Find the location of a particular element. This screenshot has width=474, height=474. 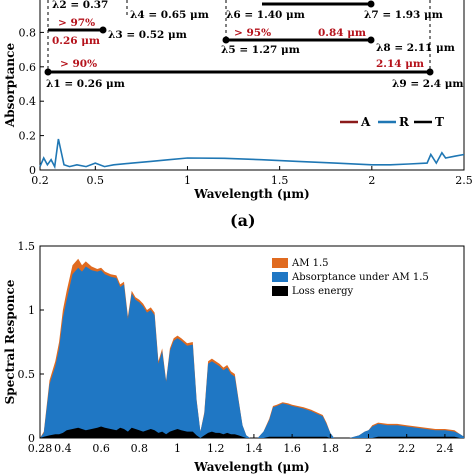

x-axis-label-a: Wavelength (μm) is located at coordinates (251, 194).